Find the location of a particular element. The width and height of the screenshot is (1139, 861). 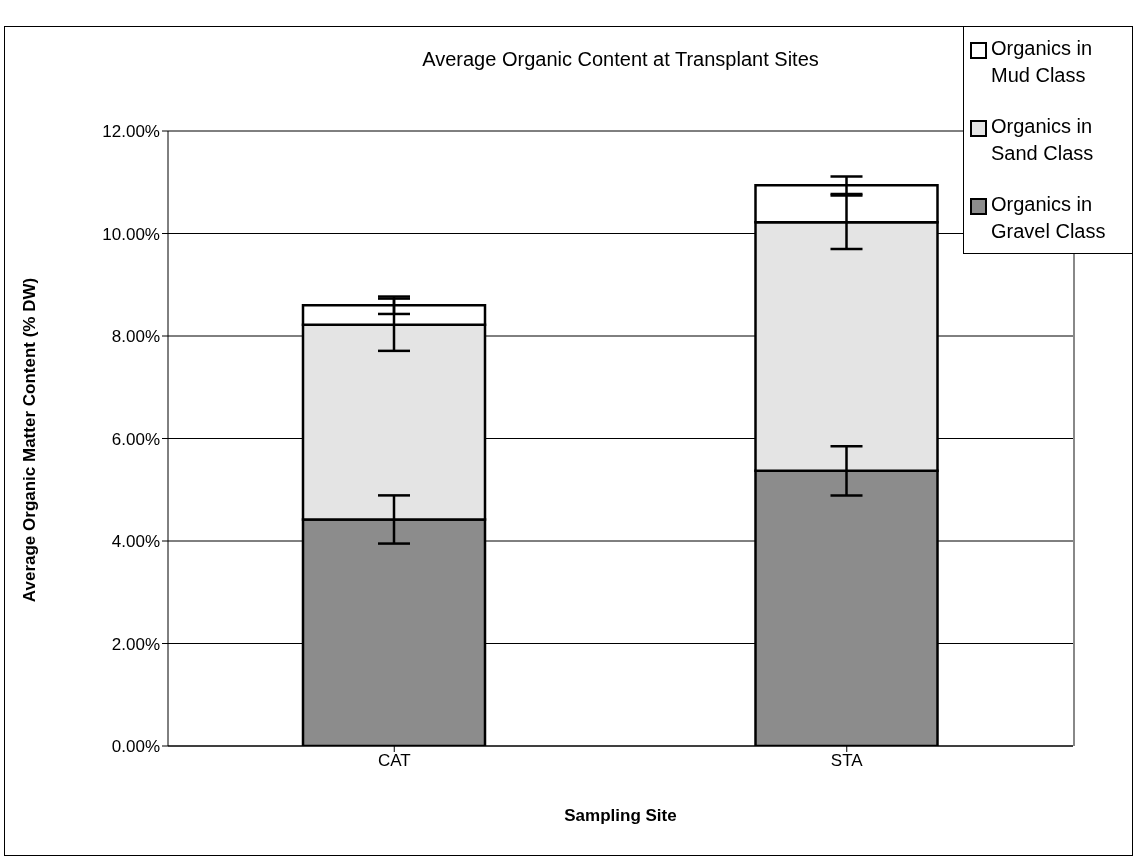

x-tick-label: CAT is located at coordinates (394, 761).